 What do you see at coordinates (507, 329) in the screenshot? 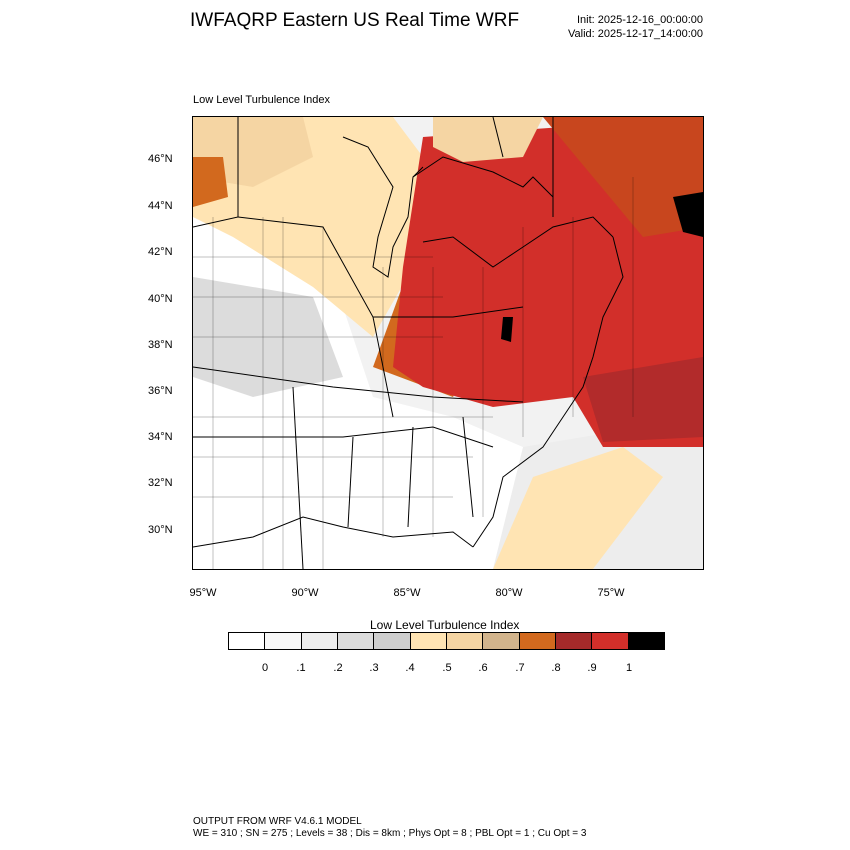
I see `max-index-appalachia` at bounding box center [507, 329].